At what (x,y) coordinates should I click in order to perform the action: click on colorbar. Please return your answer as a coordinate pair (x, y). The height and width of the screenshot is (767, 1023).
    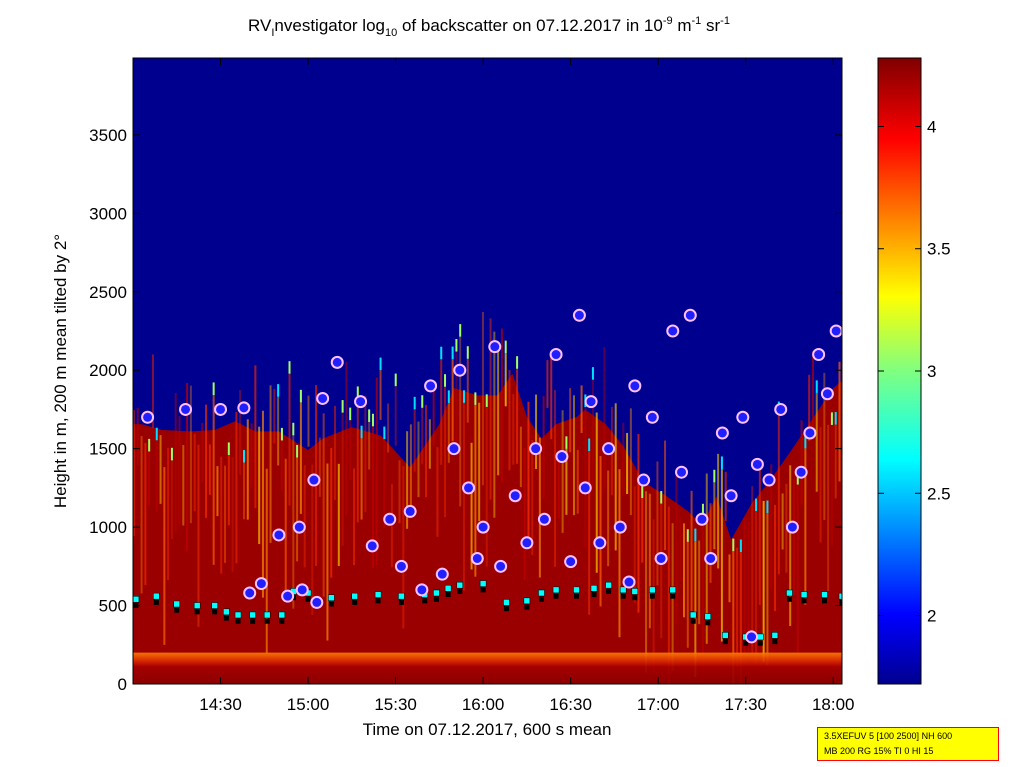
    Looking at the image, I should click on (899, 371).